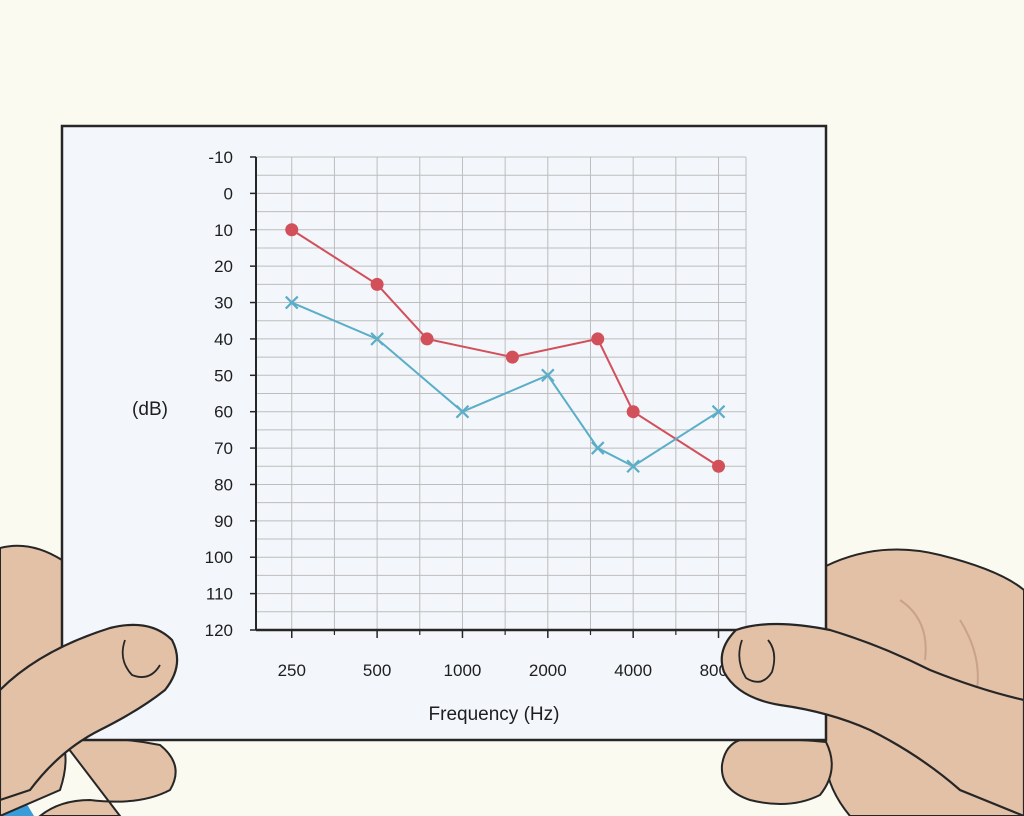 This screenshot has width=1024, height=816. I want to click on right-thumb, so click(872, 719).